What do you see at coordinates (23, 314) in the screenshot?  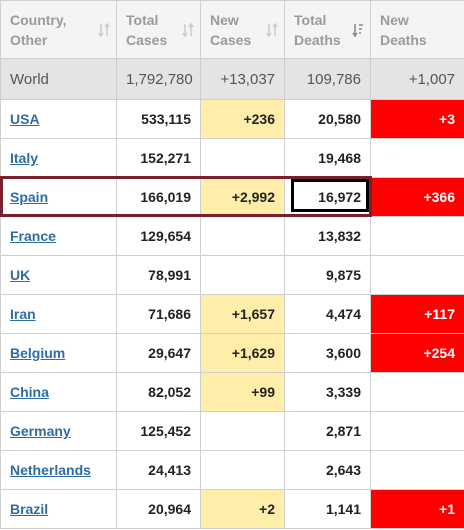 I see `country-link: Iran` at bounding box center [23, 314].